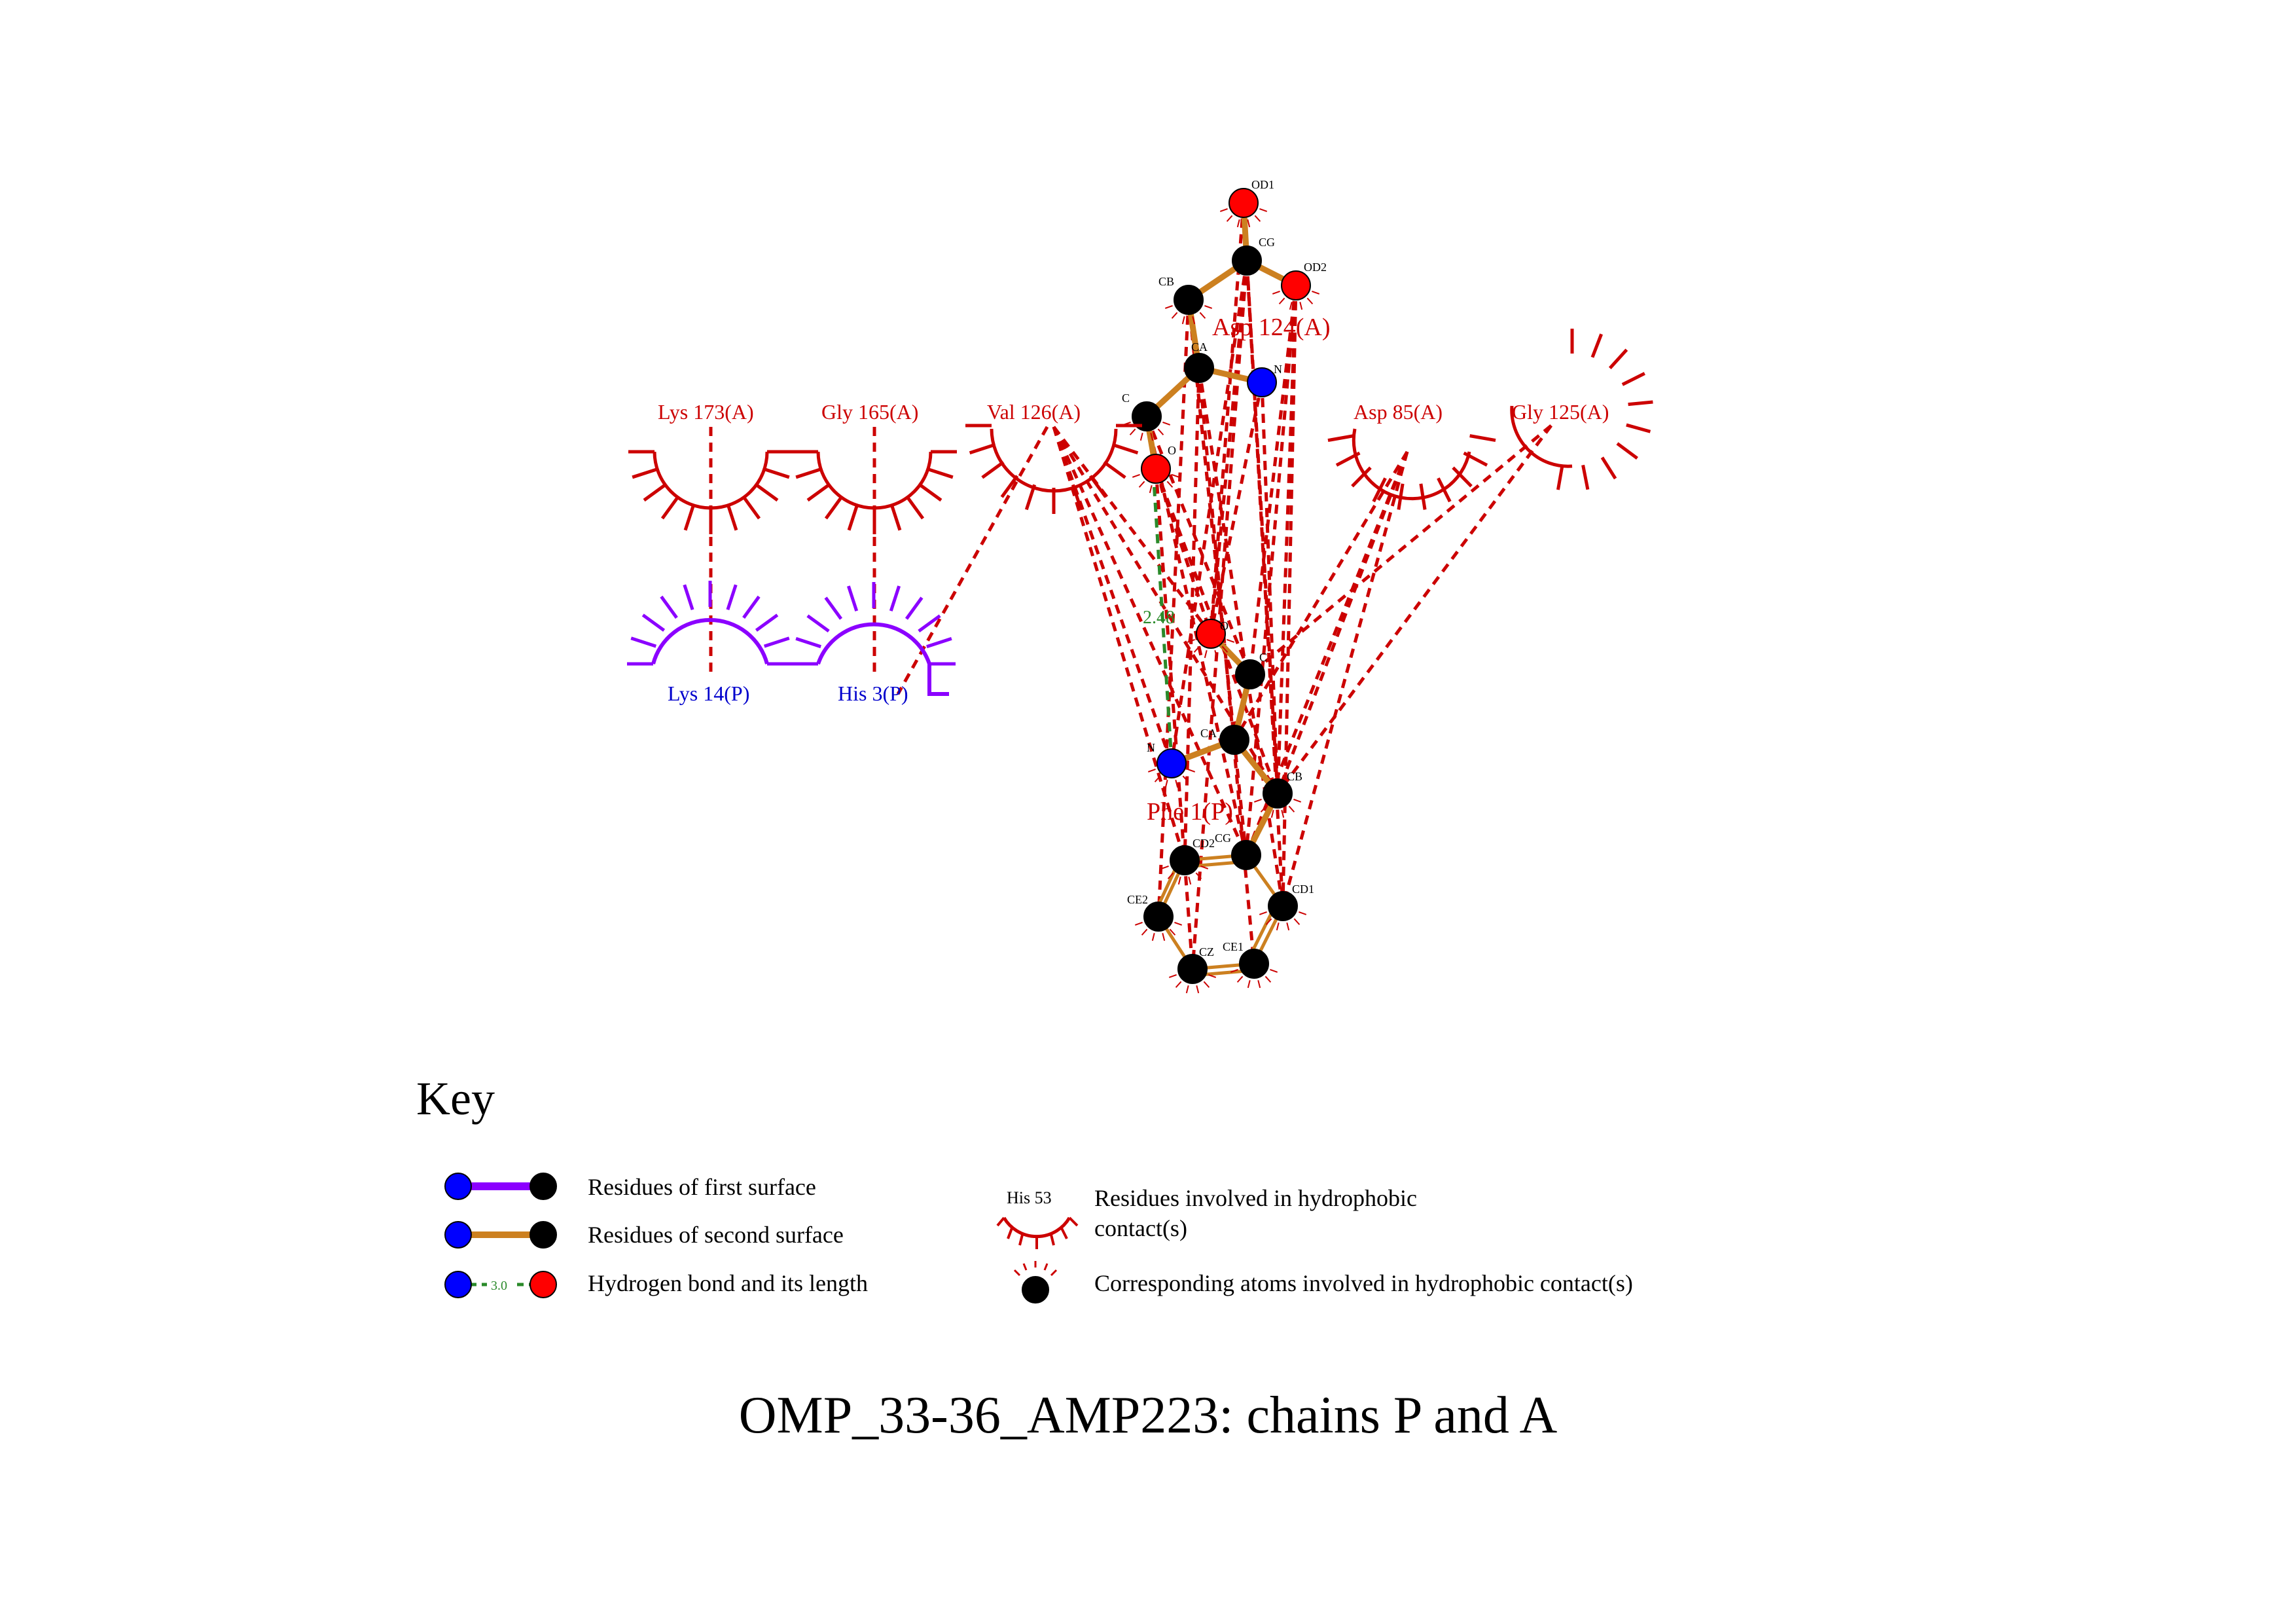 The height and width of the screenshot is (1623, 2296). What do you see at coordinates (1224, 625) in the screenshot?
I see `phe1-atom-label: O` at bounding box center [1224, 625].